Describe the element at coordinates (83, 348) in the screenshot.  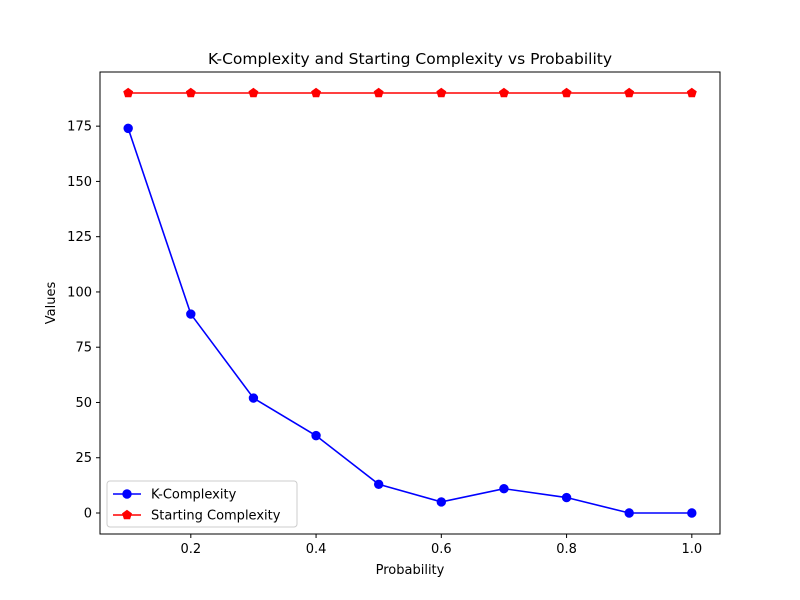
I see `y-tick-label: 75` at that location.